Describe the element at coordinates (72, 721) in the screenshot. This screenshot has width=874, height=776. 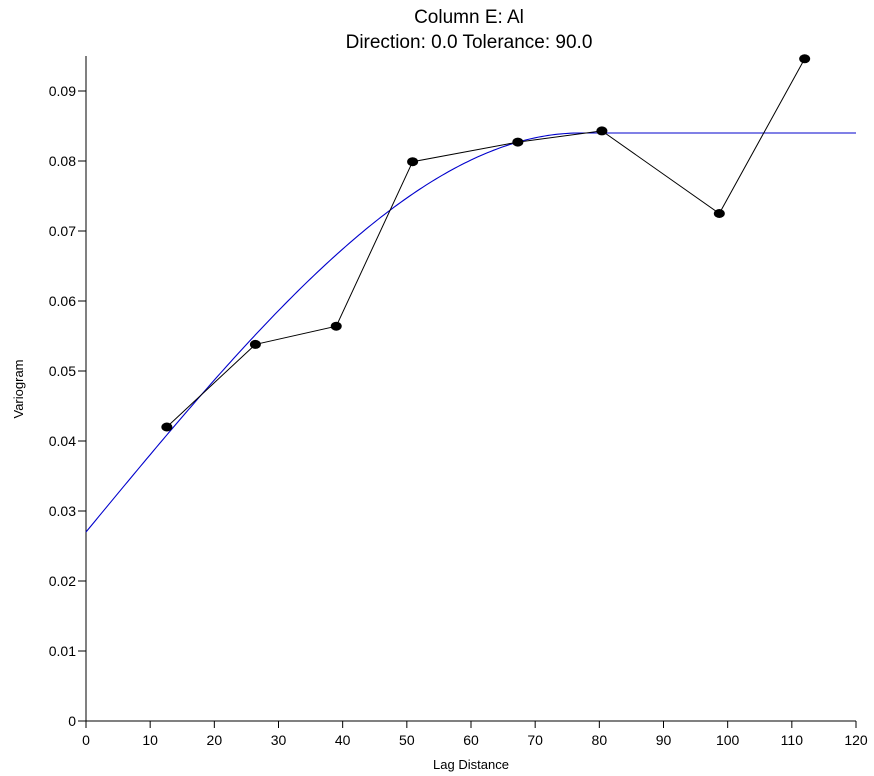
I see `y-tick-label: 0` at that location.